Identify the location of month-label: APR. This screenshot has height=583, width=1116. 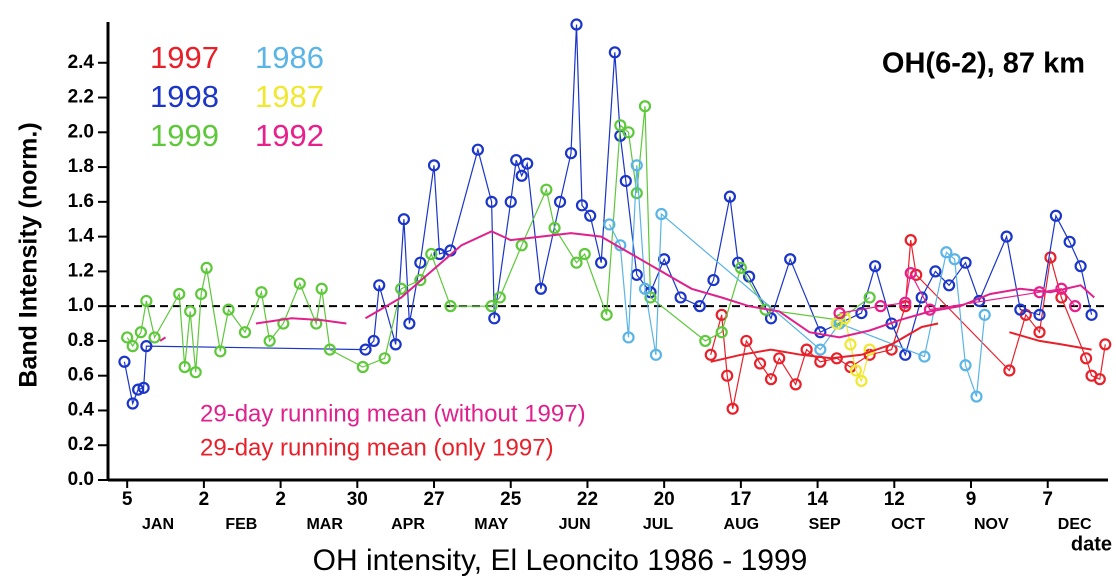
(408, 524).